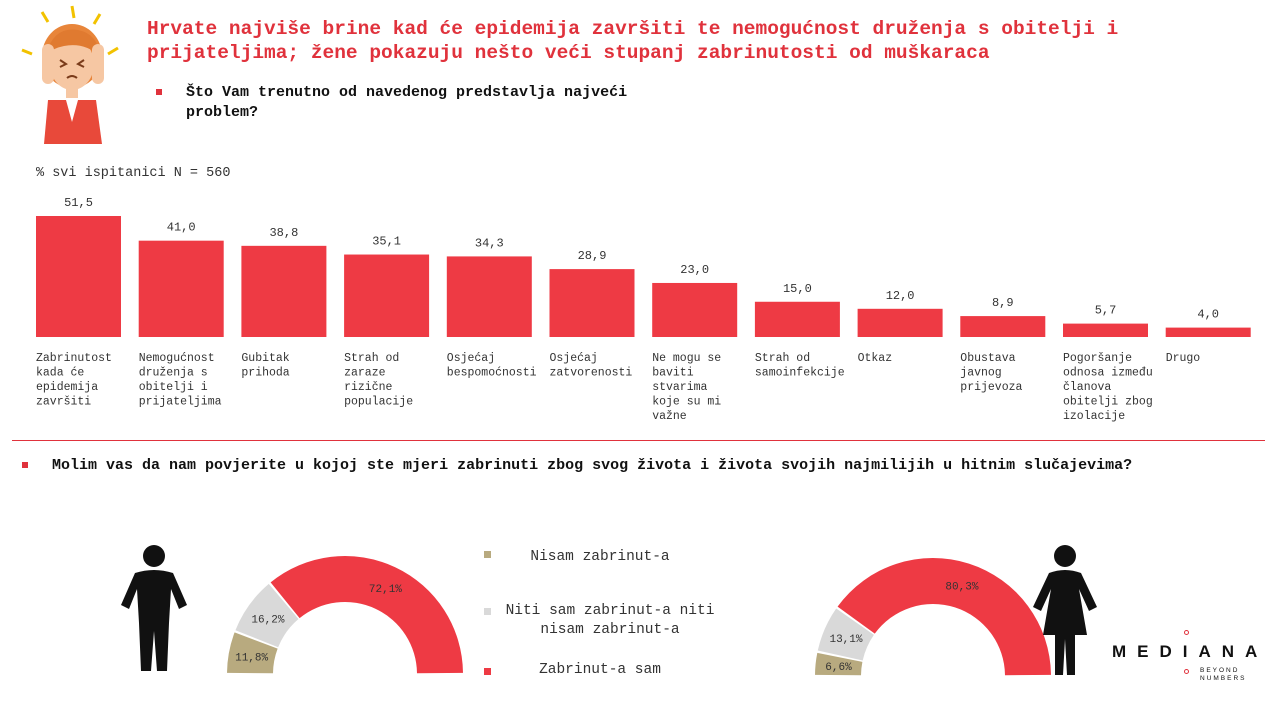  Describe the element at coordinates (1003, 303) in the screenshot. I see `bar-value-label: 8,9` at that location.